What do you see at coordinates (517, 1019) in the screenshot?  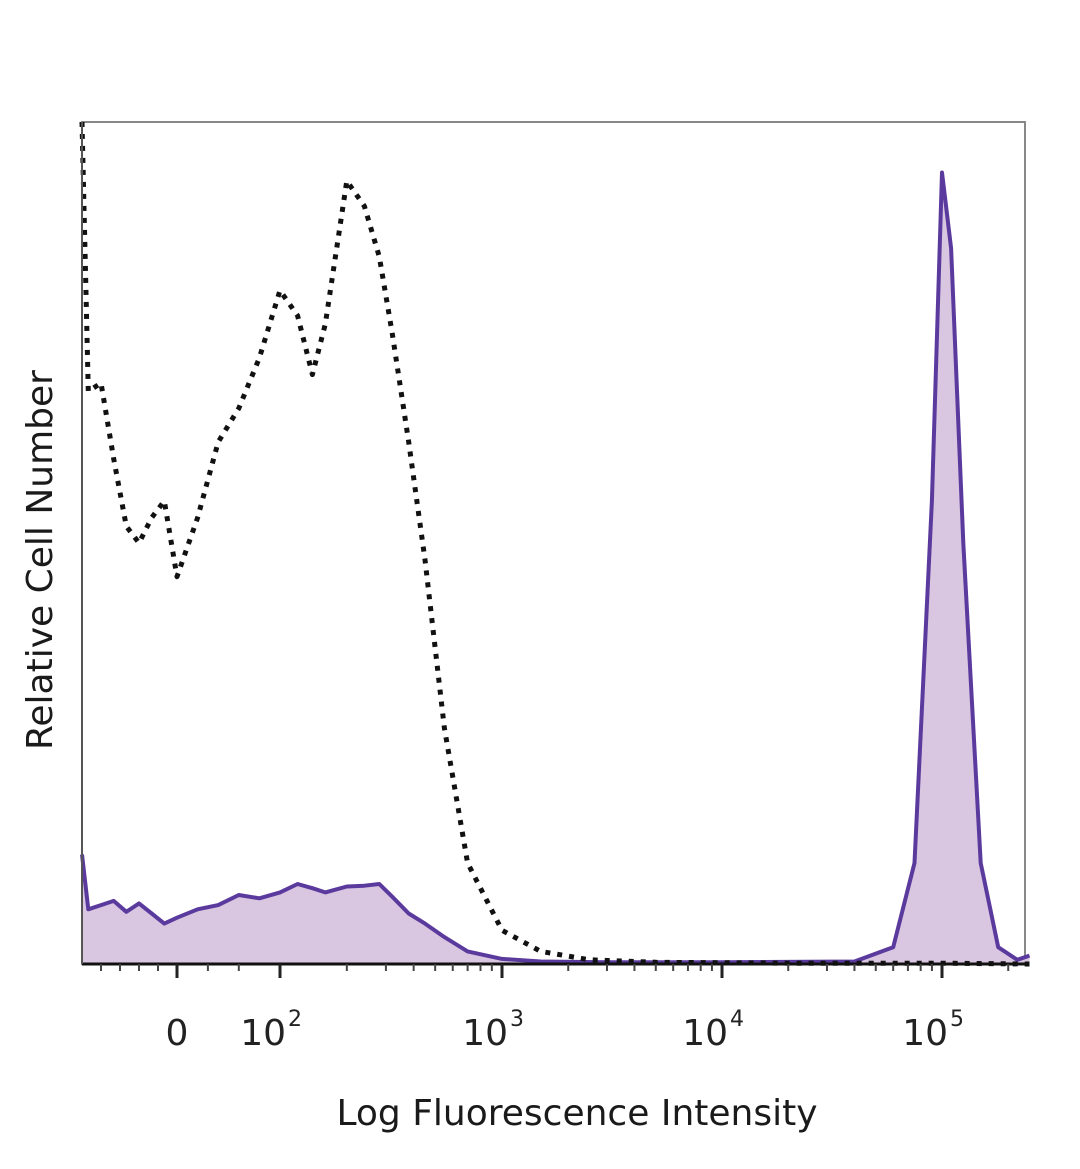 I see `x-tick-exponent: 3` at bounding box center [517, 1019].